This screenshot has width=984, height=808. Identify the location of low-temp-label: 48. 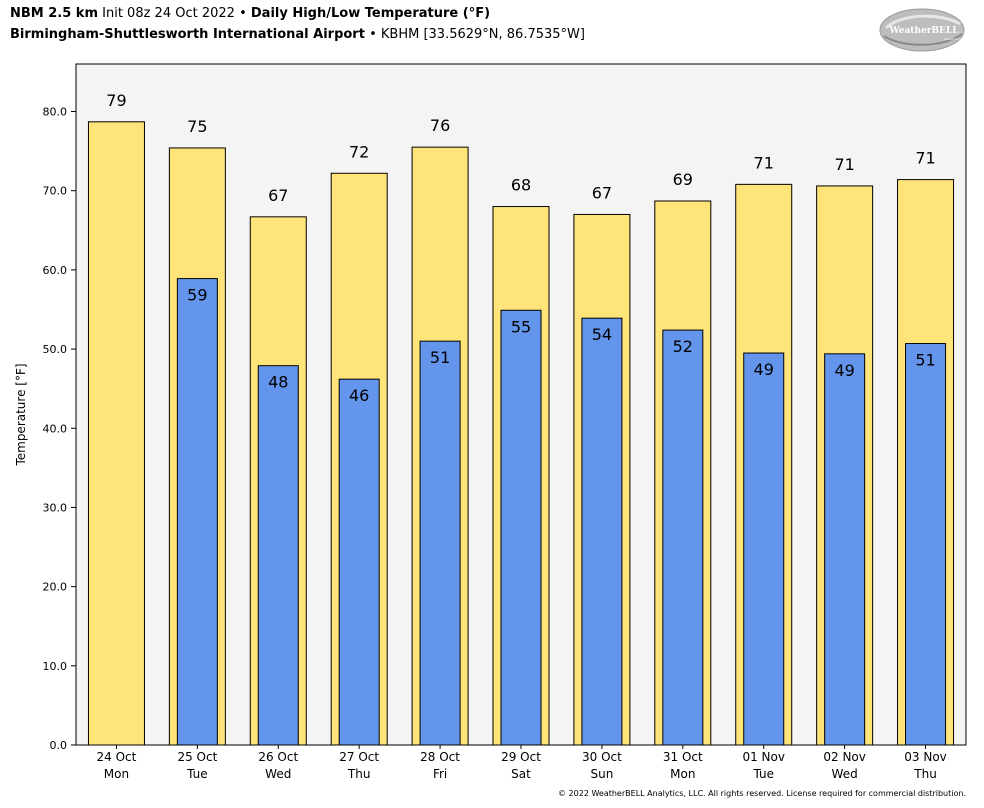
(278, 382).